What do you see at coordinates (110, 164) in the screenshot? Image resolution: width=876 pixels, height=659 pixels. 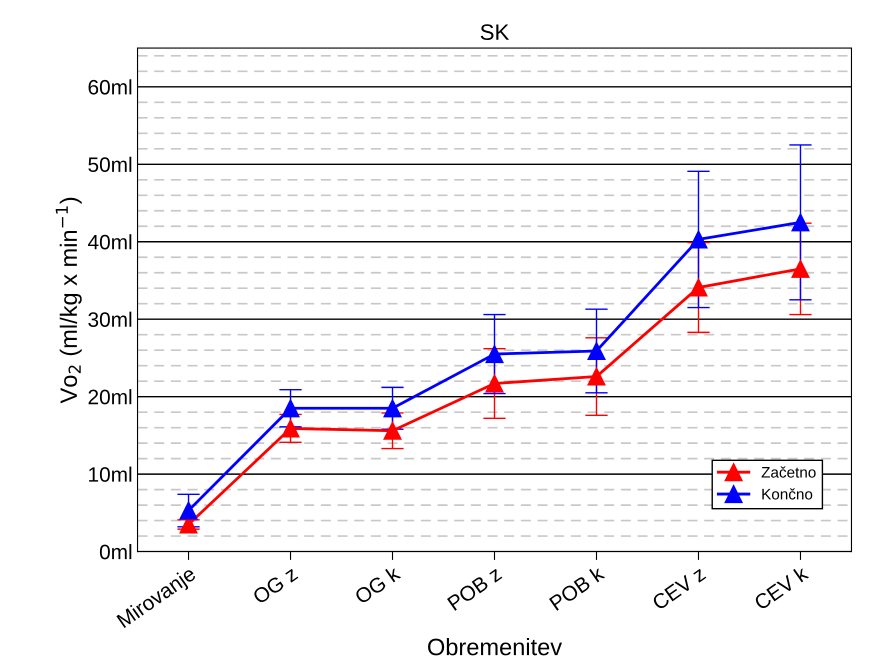 I see `y-tick-label: 50ml` at bounding box center [110, 164].